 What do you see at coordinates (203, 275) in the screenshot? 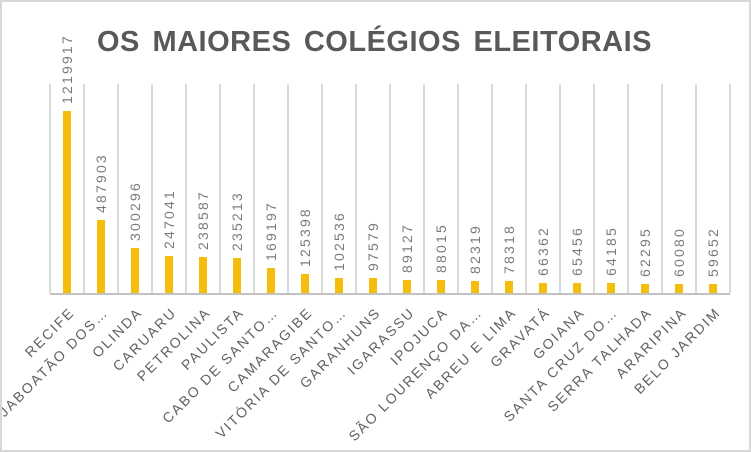
I see `bar-petrolina` at bounding box center [203, 275].